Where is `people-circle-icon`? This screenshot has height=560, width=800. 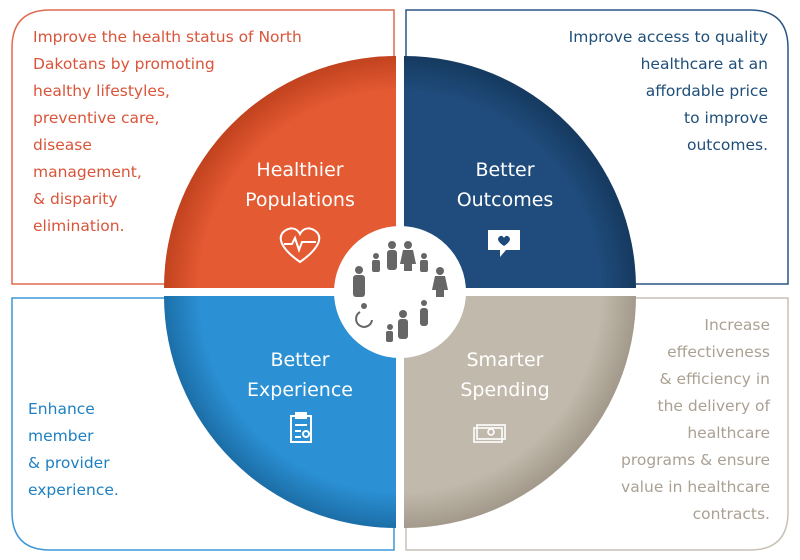
people-circle-icon is located at coordinates (400, 291).